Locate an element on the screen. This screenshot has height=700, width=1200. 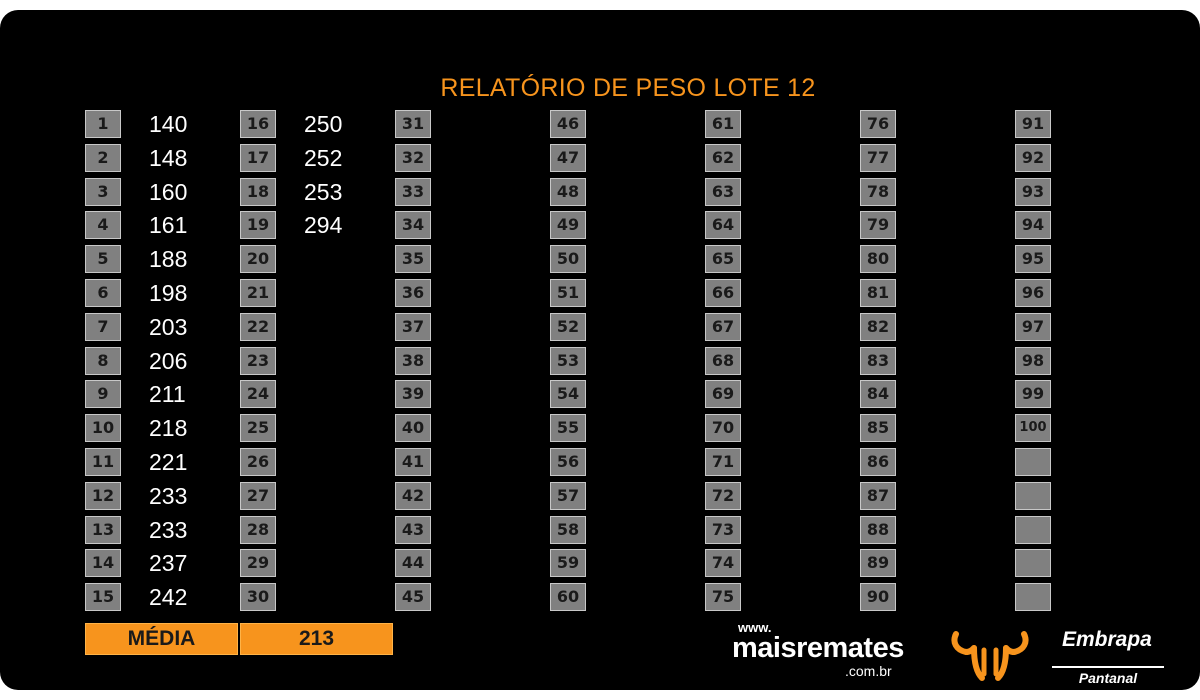
table-row: 54 is located at coordinates (627, 395).